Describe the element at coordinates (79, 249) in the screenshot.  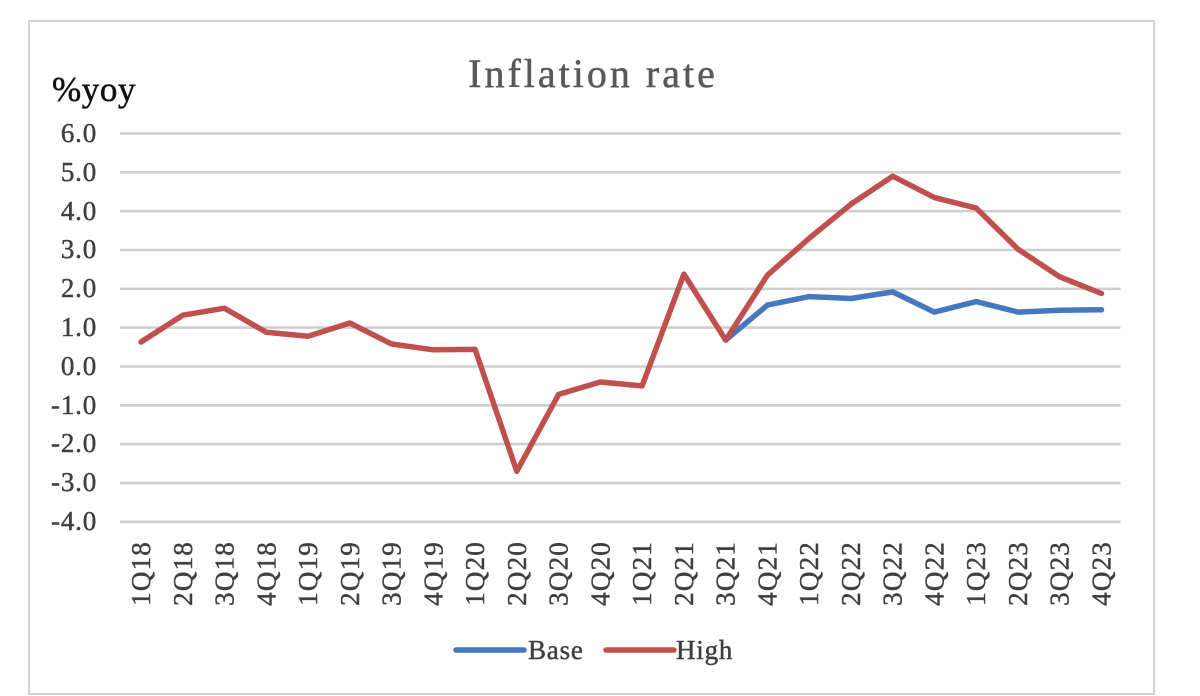
I see `svg-text: 3.0` at that location.